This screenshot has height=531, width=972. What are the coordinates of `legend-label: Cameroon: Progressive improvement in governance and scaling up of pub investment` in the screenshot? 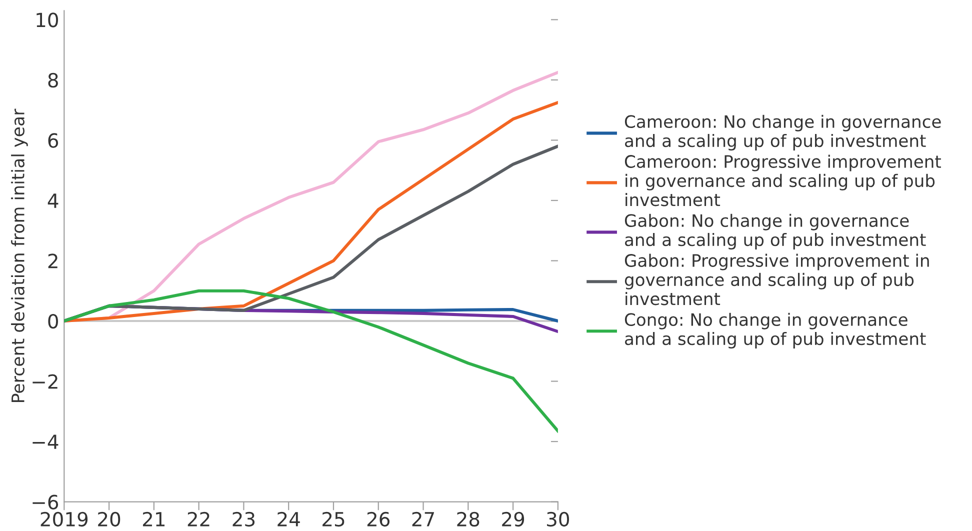 It's located at (782, 180).